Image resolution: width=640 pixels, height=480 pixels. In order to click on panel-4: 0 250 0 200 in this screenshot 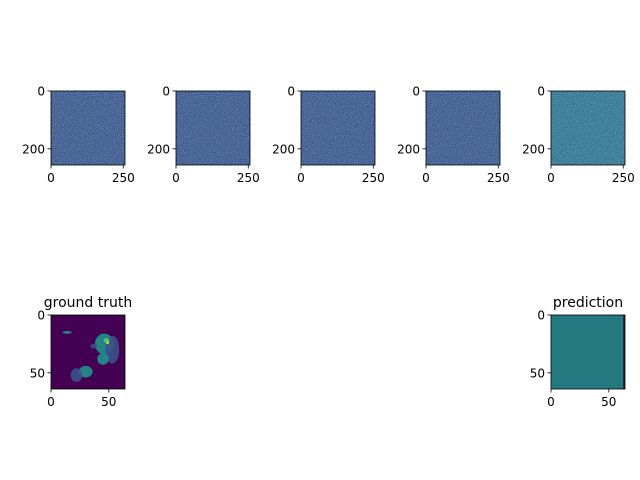, I will do `click(453, 135)`.